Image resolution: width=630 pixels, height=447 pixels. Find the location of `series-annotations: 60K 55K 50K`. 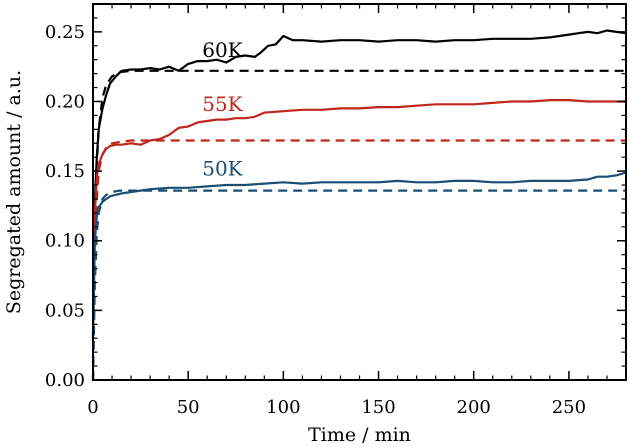

series-annotations: 60K 55K 50K is located at coordinates (222, 109).